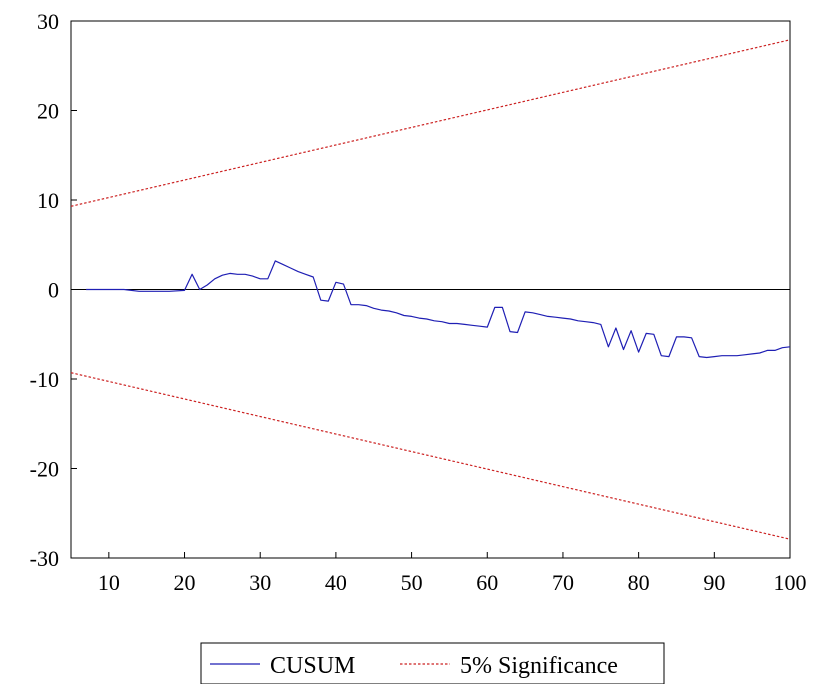 The height and width of the screenshot is (684, 817). What do you see at coordinates (44, 379) in the screenshot?
I see `y-tick-label: -10` at bounding box center [44, 379].